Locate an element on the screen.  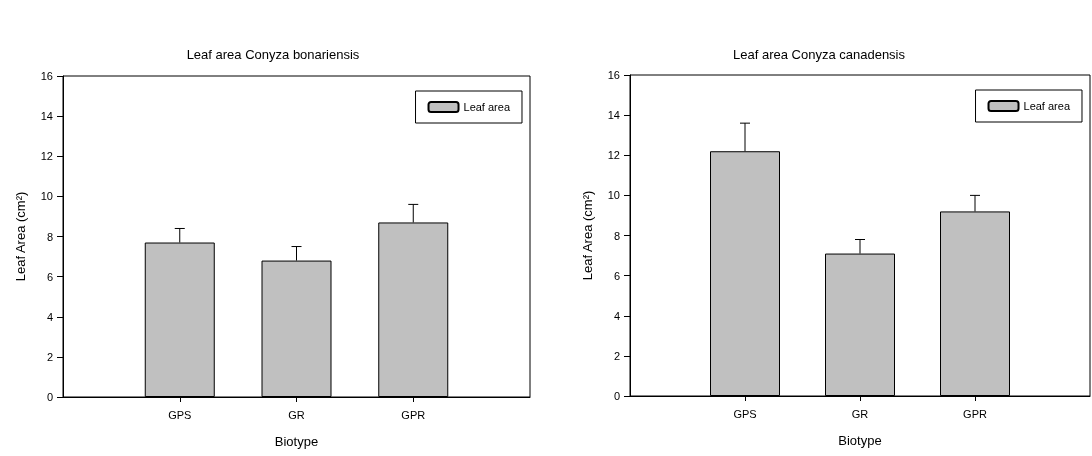
chart-title: Leaf area Conyza canadensis is located at coordinates (819, 54).